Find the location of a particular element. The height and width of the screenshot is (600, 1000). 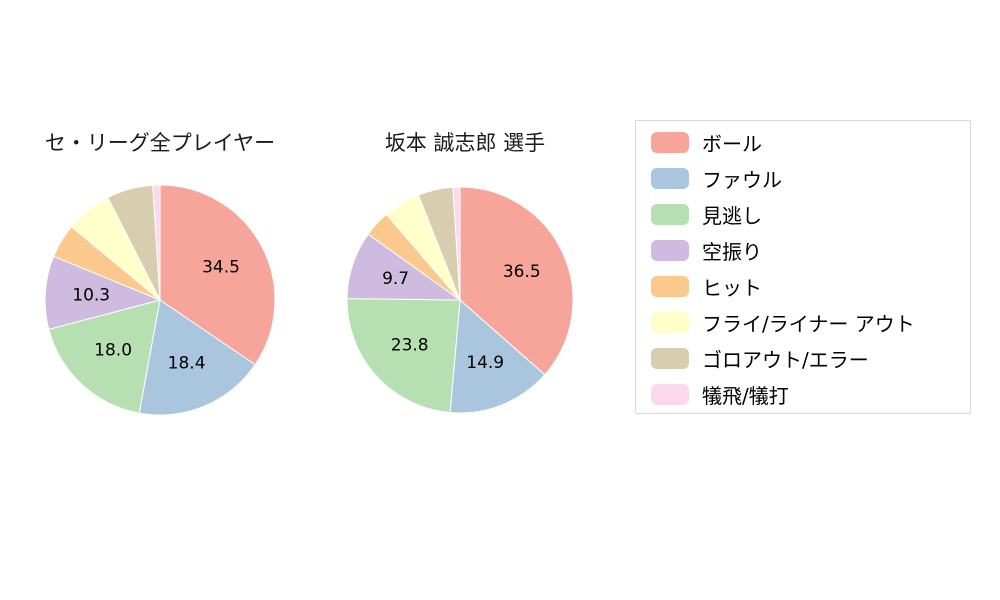

legend-label-called-strike: 見逃し is located at coordinates (732, 215).